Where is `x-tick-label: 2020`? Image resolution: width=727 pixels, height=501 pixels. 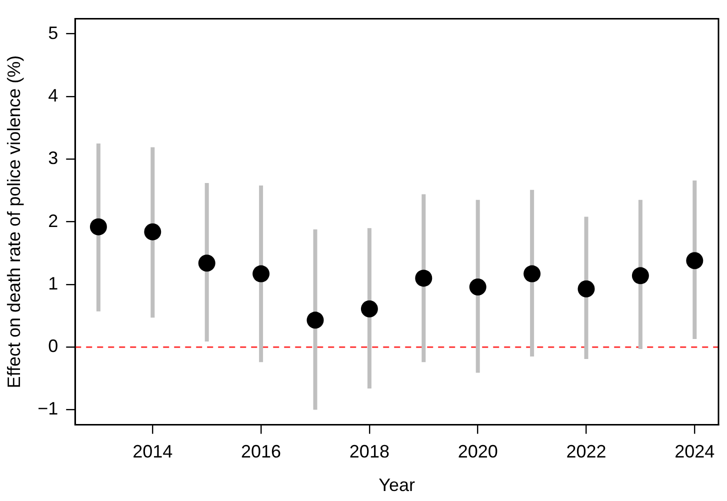 x-tick-label: 2020 is located at coordinates (478, 452).